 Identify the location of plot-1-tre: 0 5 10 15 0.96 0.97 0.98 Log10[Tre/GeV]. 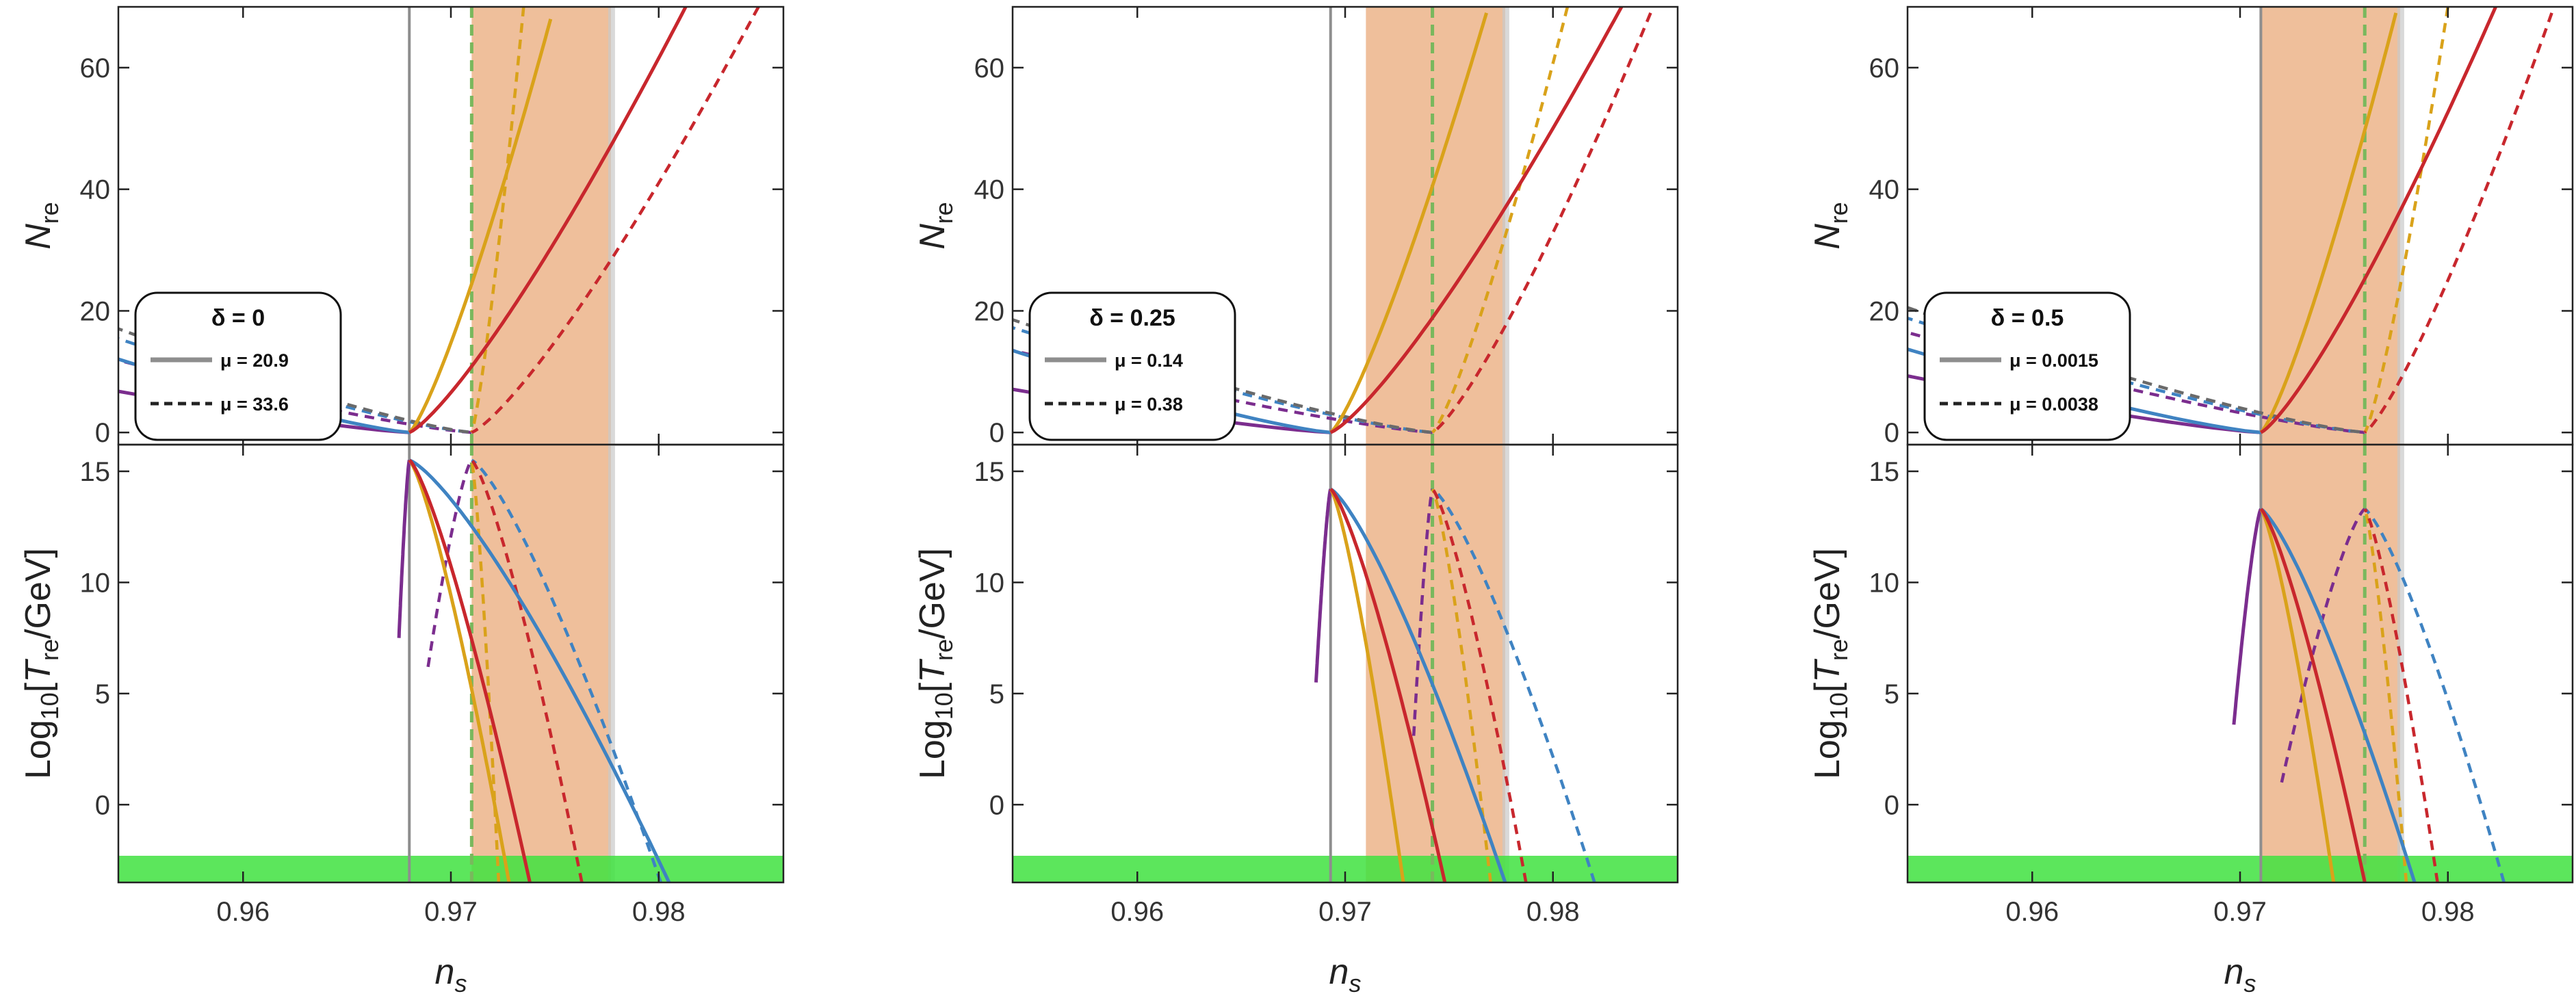
(402, 685).